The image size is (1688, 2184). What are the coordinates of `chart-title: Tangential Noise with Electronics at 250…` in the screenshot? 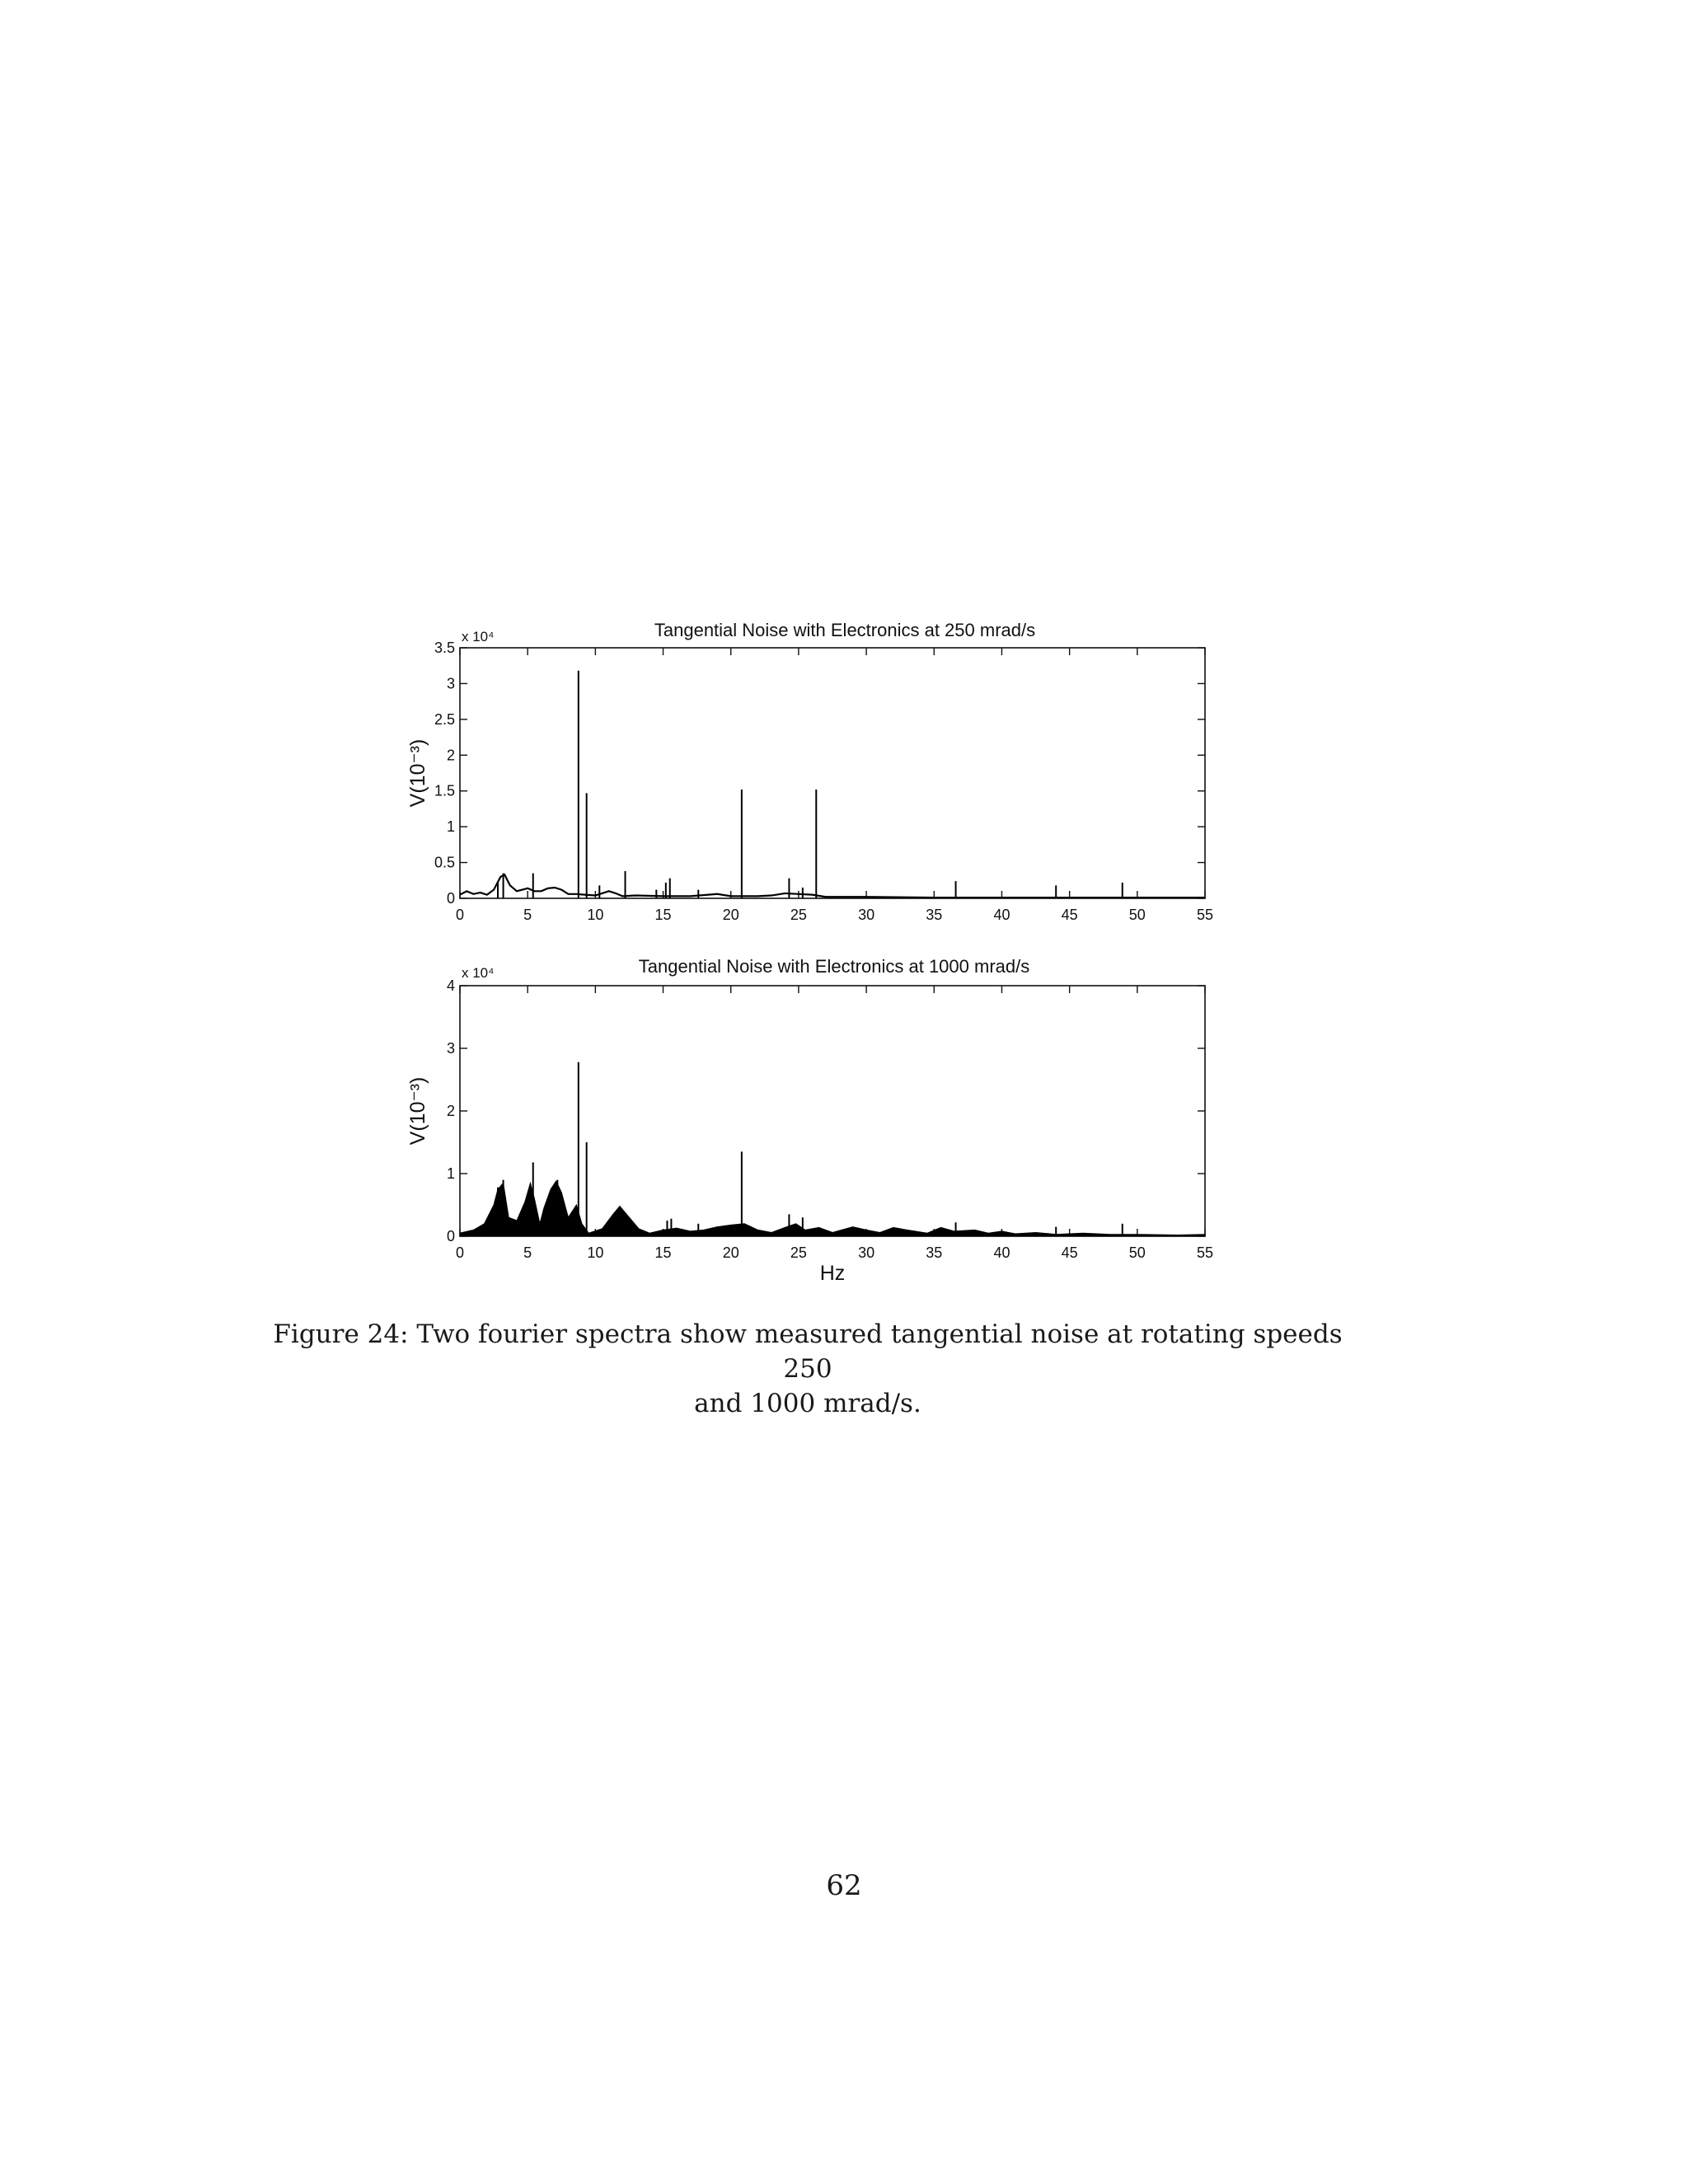 It's located at (844, 630).